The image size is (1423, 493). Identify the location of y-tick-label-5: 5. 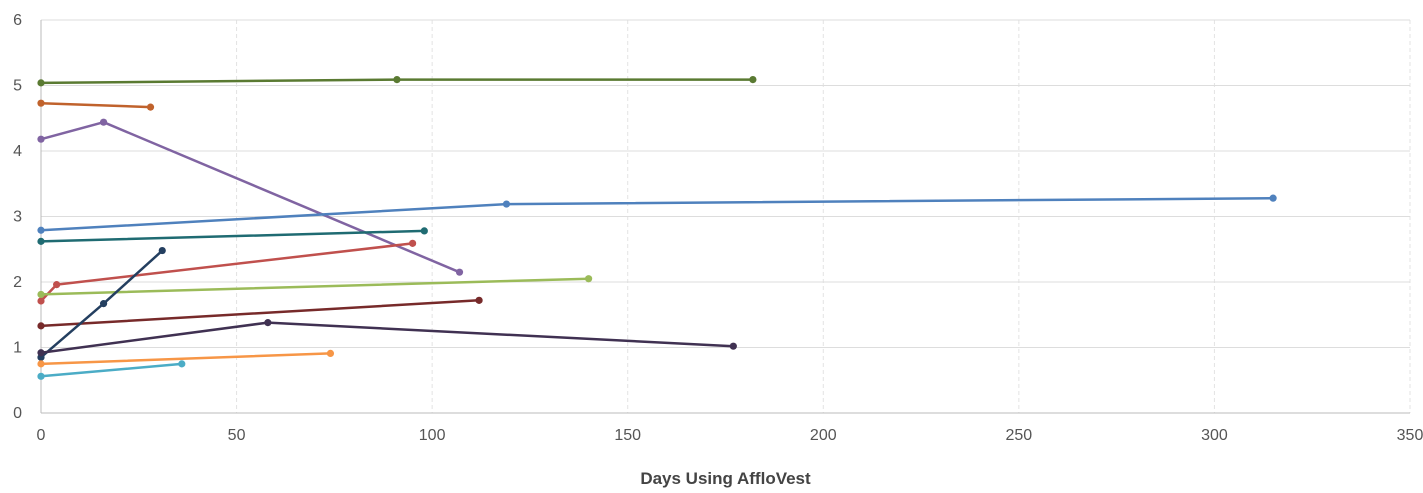
(17, 86).